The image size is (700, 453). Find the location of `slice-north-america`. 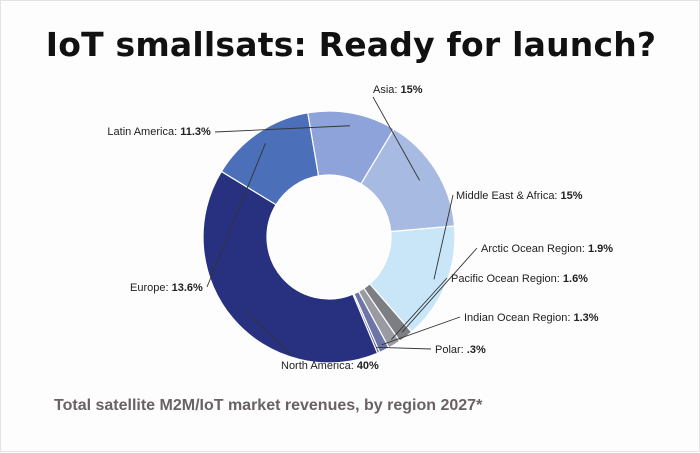

slice-north-america is located at coordinates (290, 267).